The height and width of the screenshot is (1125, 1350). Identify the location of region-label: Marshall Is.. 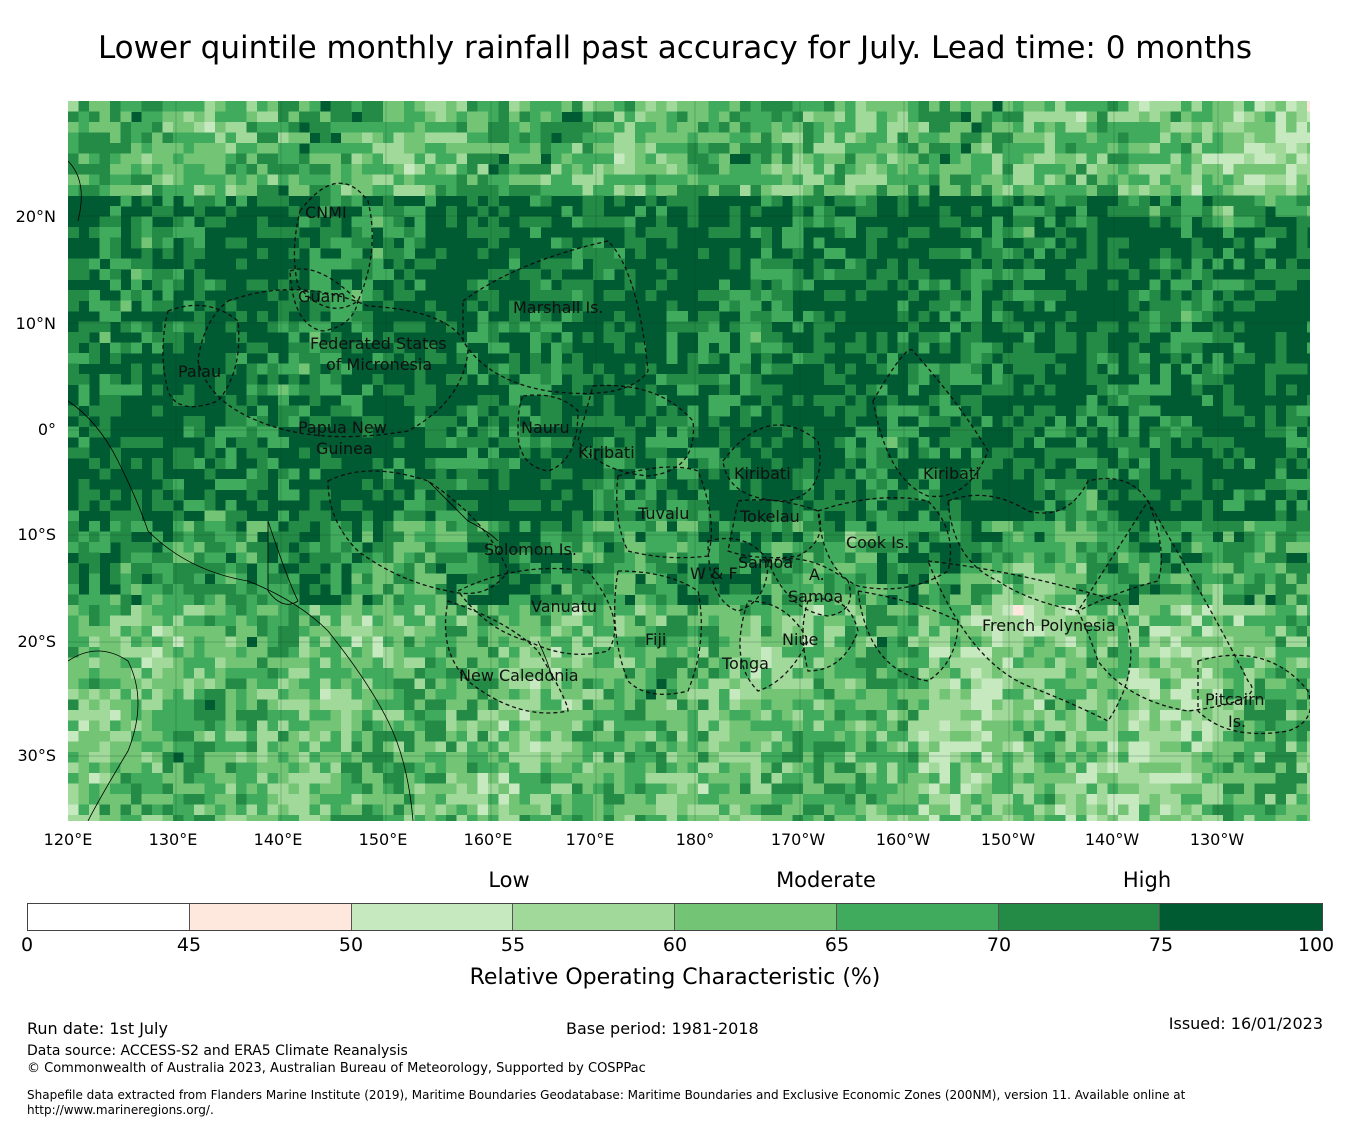
(558, 307).